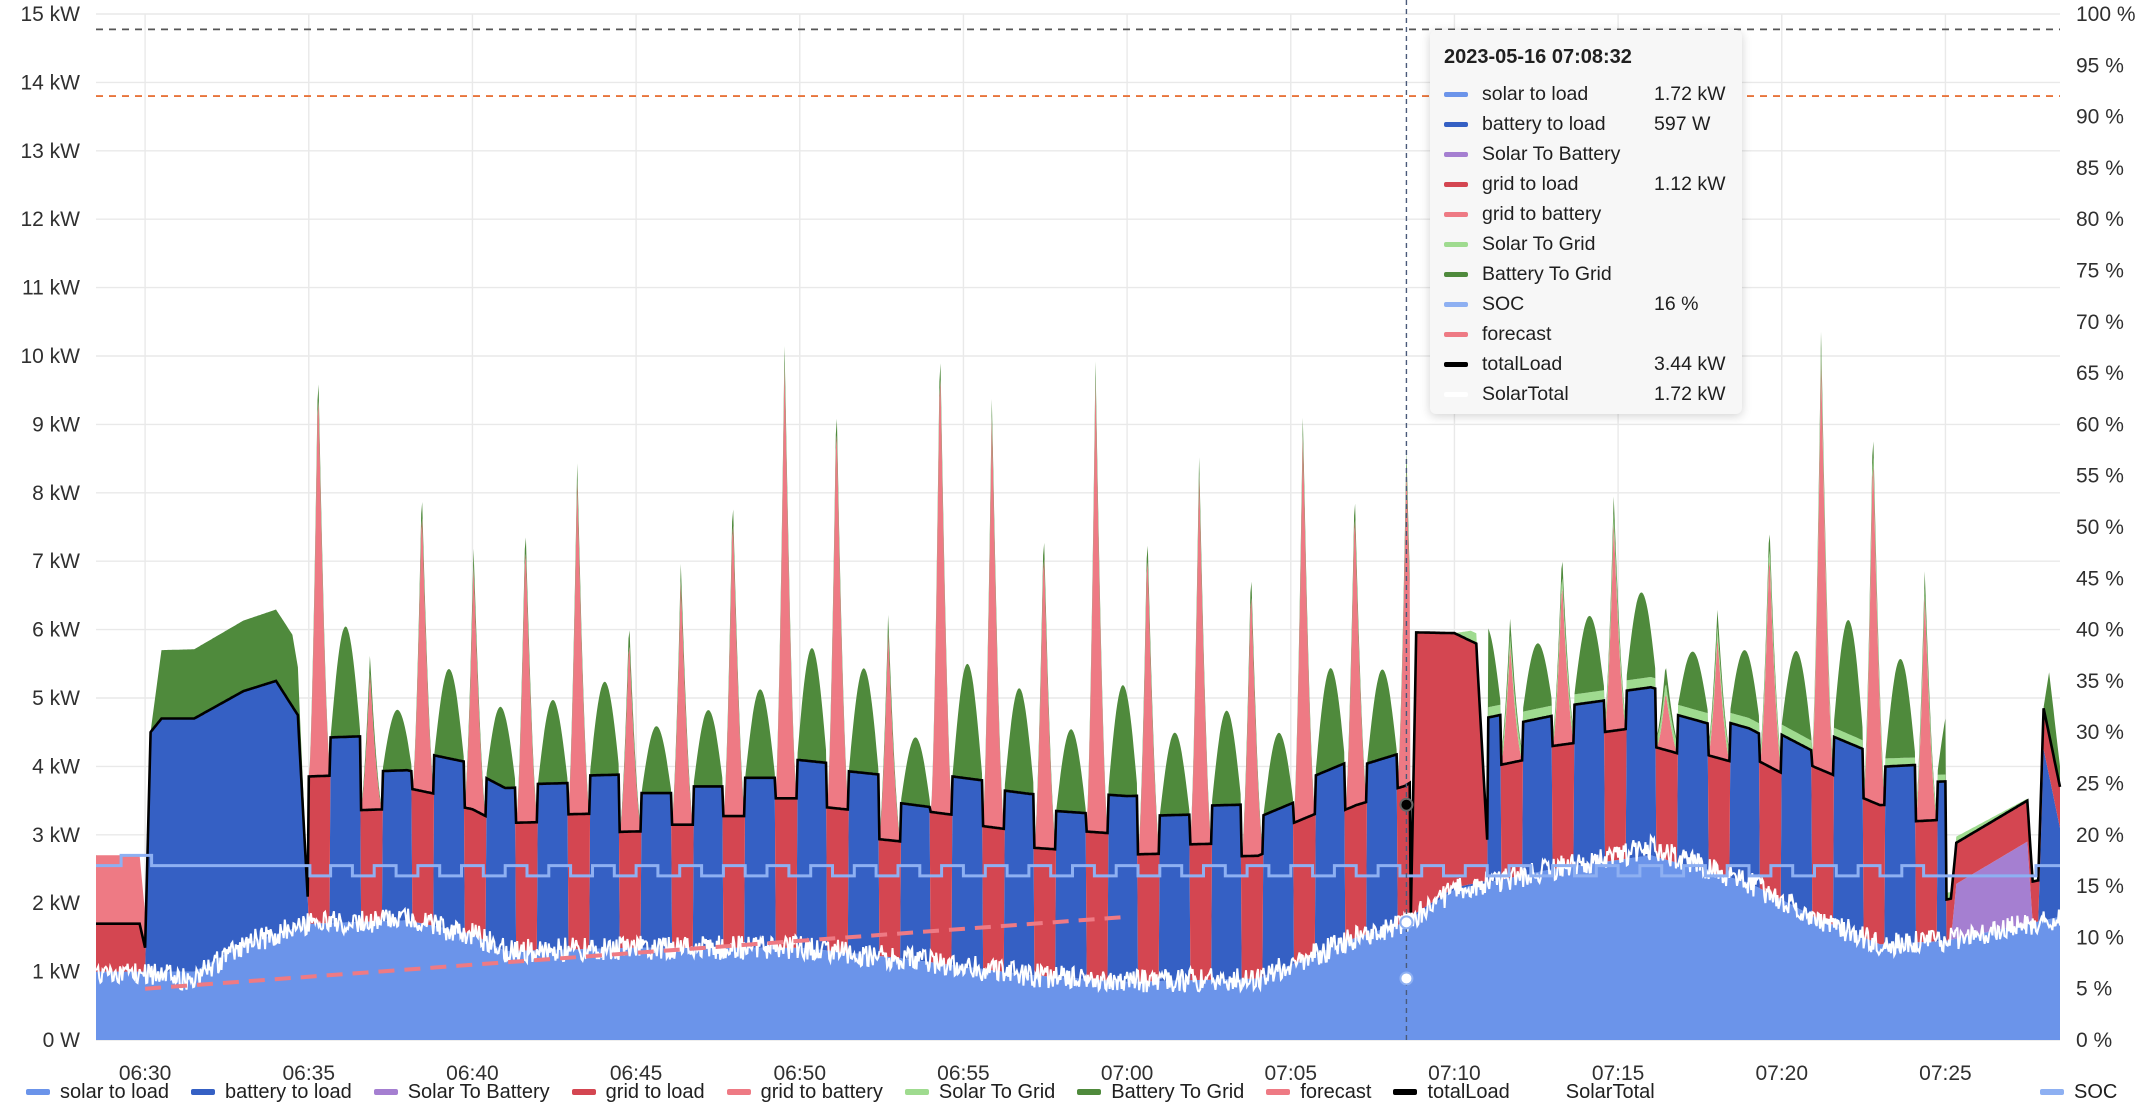  I want to click on tooltip-row: solar to load 1.72 kW, so click(1586, 94).